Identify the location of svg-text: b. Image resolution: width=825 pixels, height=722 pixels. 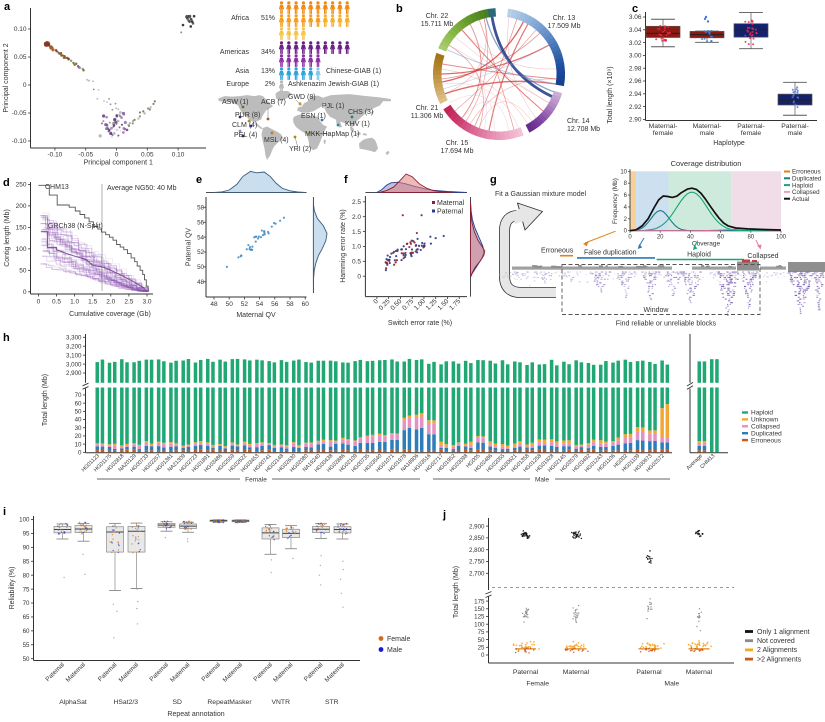
(399, 9).